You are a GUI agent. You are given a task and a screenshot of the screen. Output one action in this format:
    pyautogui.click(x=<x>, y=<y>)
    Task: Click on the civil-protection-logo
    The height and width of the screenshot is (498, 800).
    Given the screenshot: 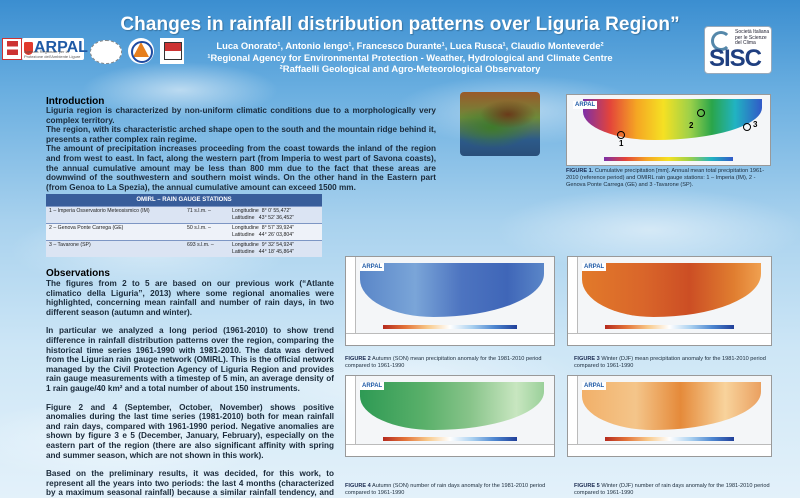 What is the action you would take?
    pyautogui.click(x=141, y=51)
    